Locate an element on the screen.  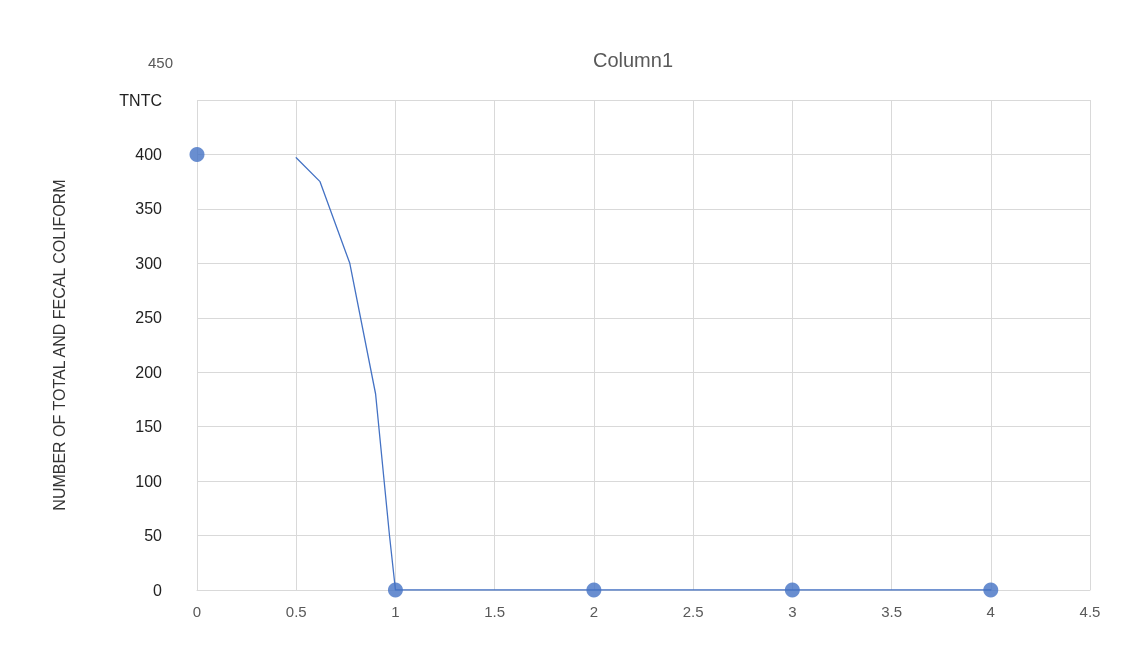
x-tick-label: 4 is located at coordinates (990, 611).